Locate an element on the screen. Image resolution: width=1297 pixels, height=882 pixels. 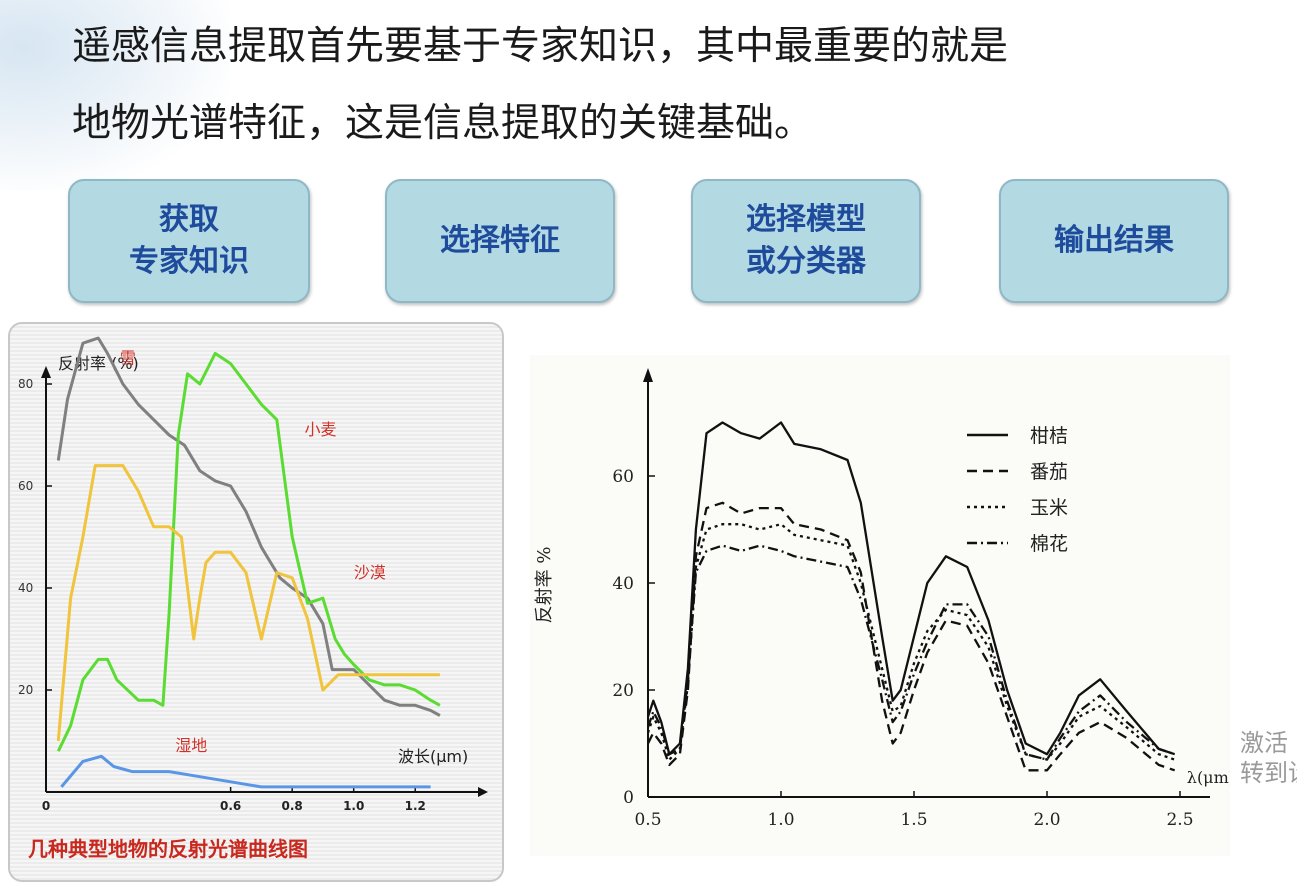
chart-title: 几种典型地物的反射光谱曲线图 is located at coordinates (168, 849).